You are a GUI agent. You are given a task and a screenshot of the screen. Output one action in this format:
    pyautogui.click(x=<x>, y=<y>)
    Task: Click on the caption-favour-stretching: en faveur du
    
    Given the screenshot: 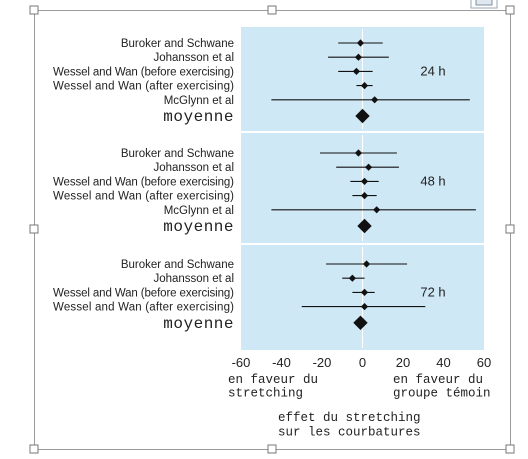 What is the action you would take?
    pyautogui.click(x=273, y=380)
    